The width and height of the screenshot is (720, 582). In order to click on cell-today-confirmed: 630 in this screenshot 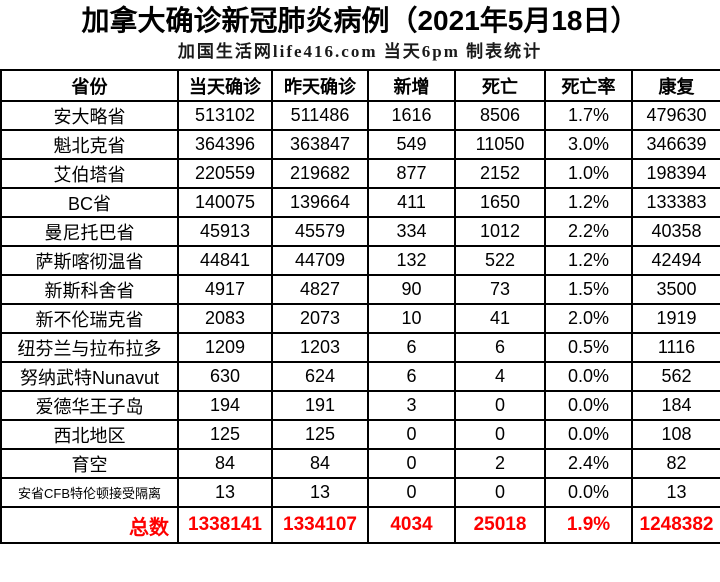, I will do `click(225, 376)`.